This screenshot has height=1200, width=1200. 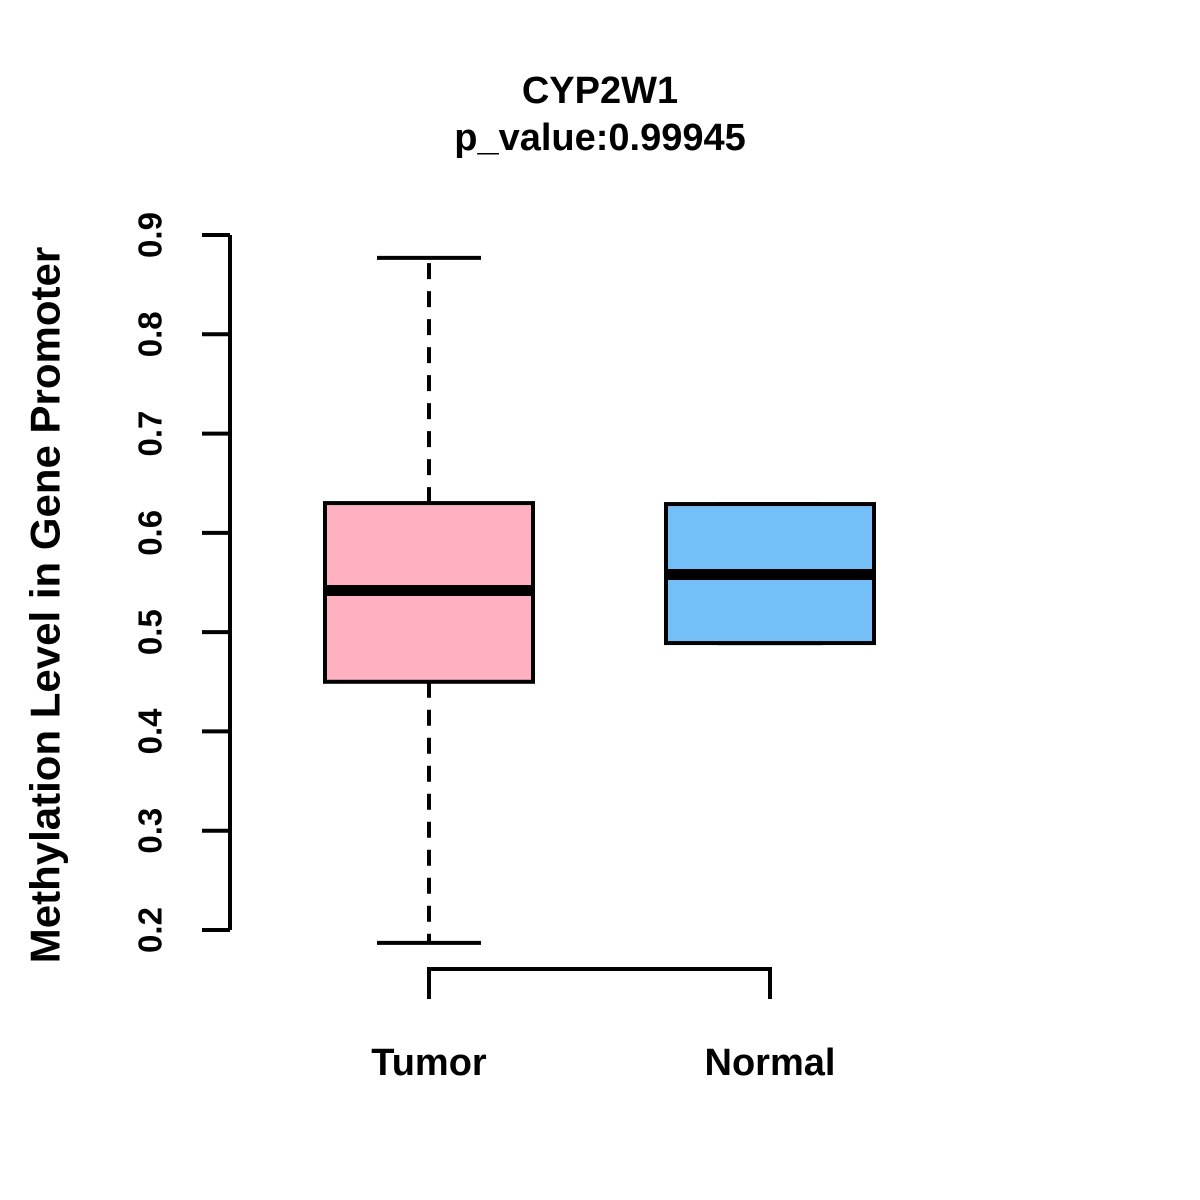 What do you see at coordinates (600, 91) in the screenshot?
I see `chart-title: CYP2W1` at bounding box center [600, 91].